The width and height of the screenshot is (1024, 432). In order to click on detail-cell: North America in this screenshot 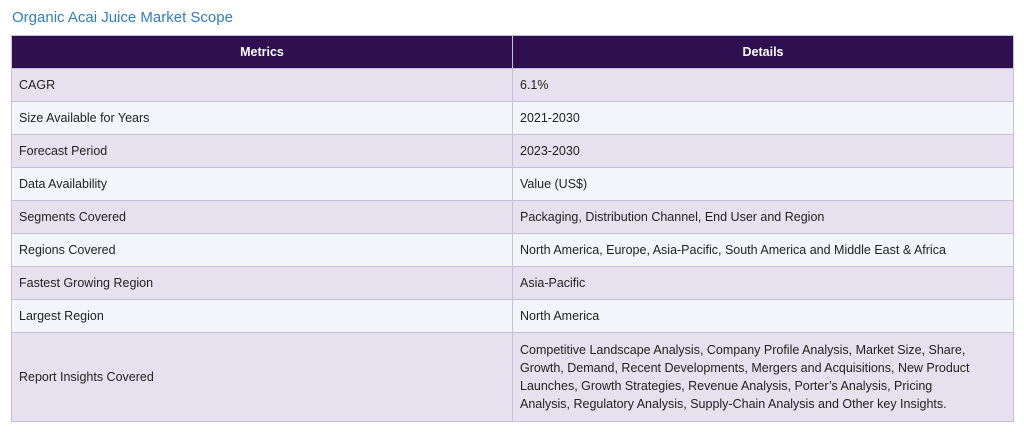, I will do `click(763, 316)`.